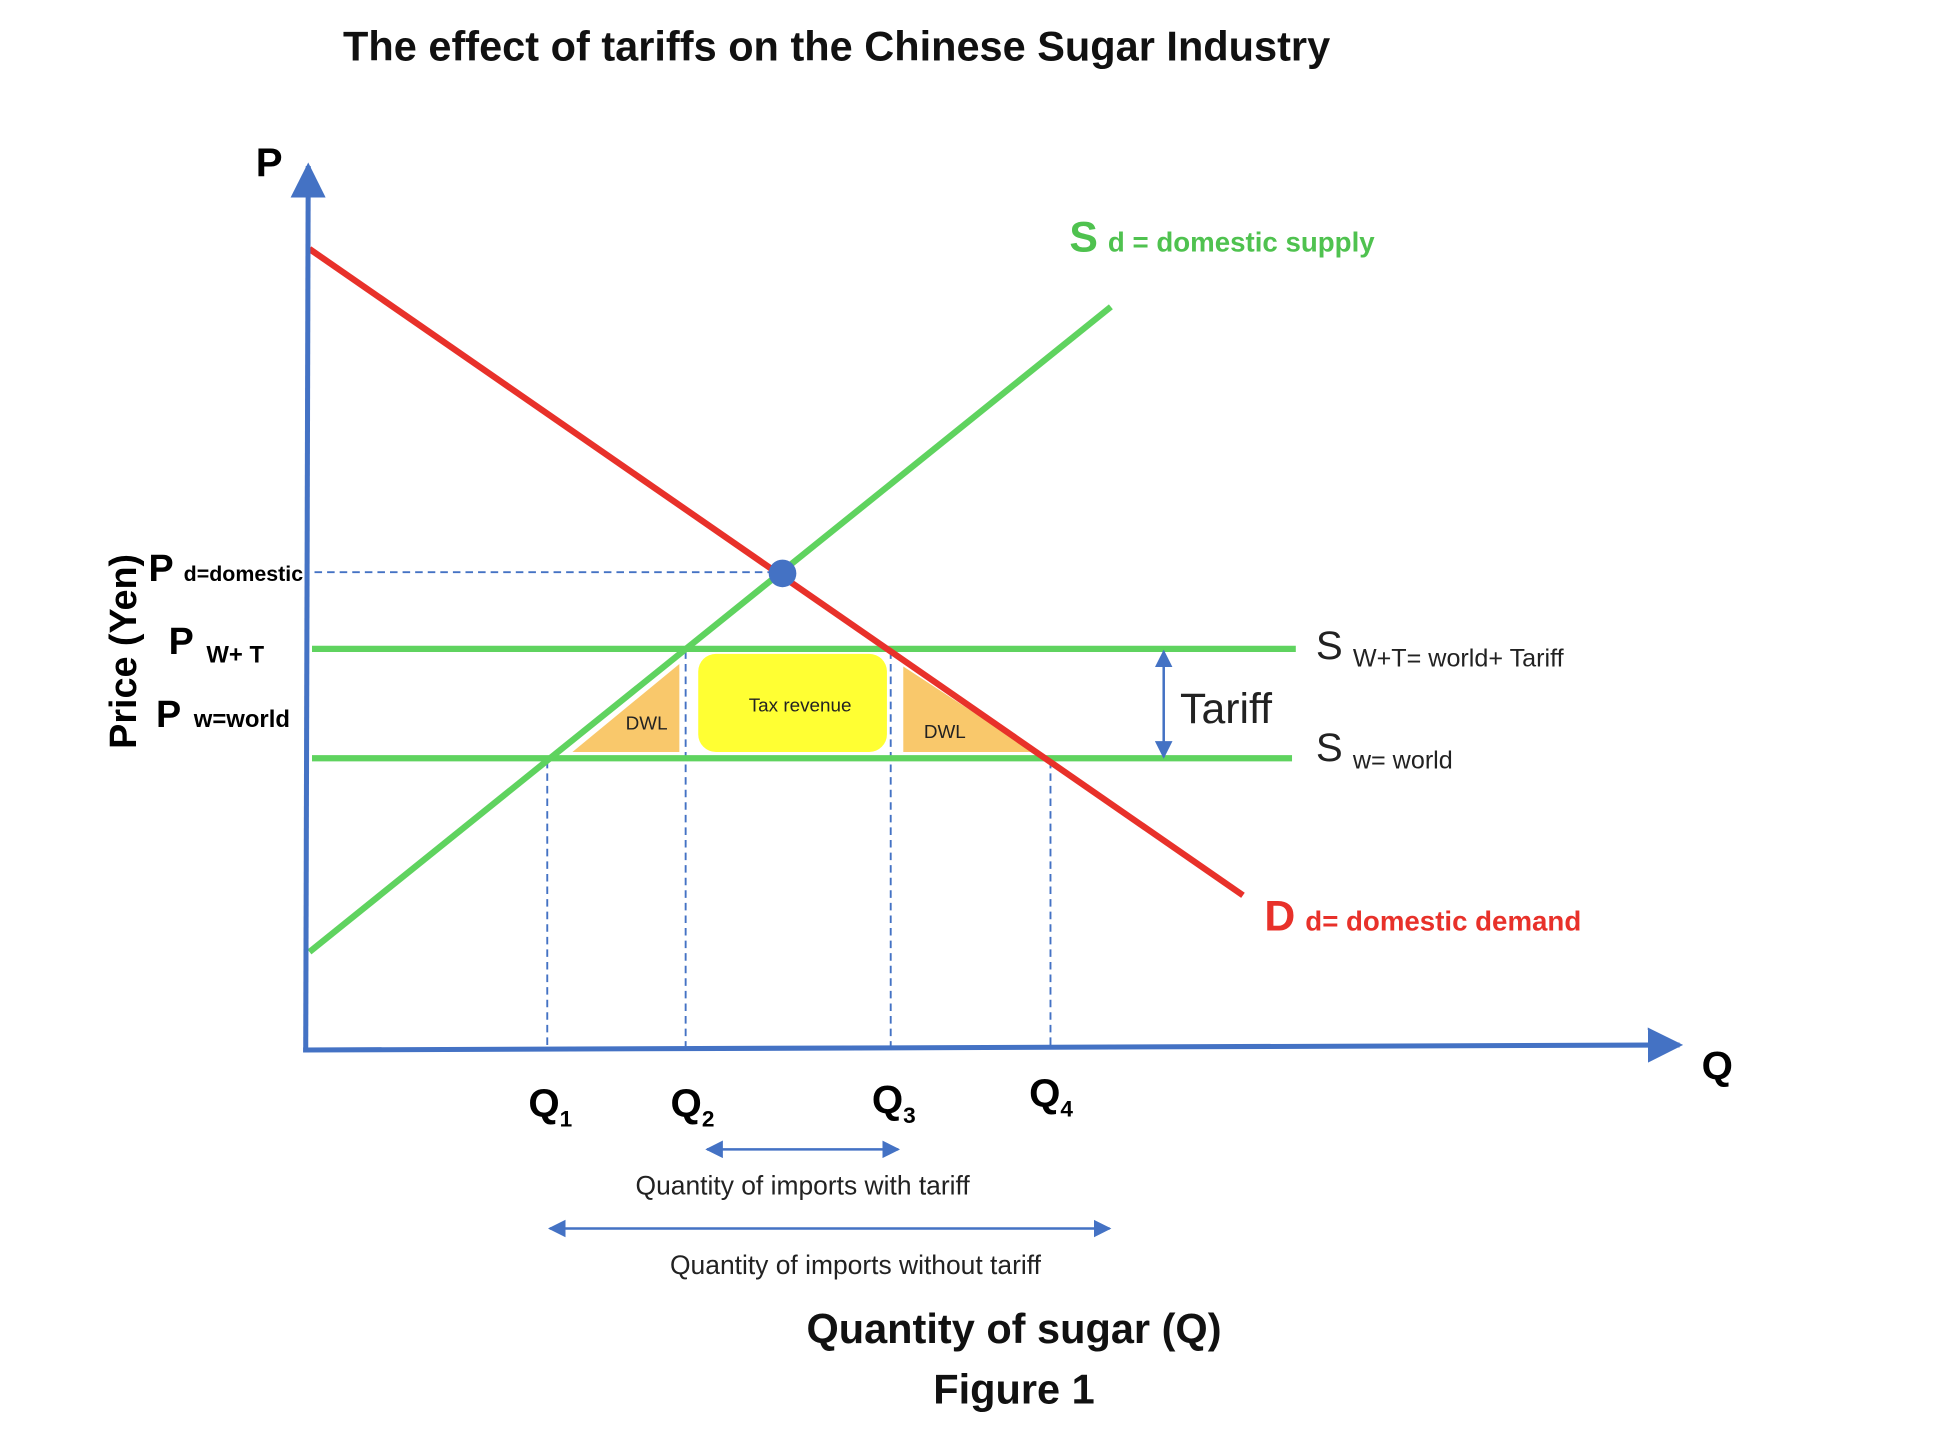  I want to click on guides, so click(683, 809).